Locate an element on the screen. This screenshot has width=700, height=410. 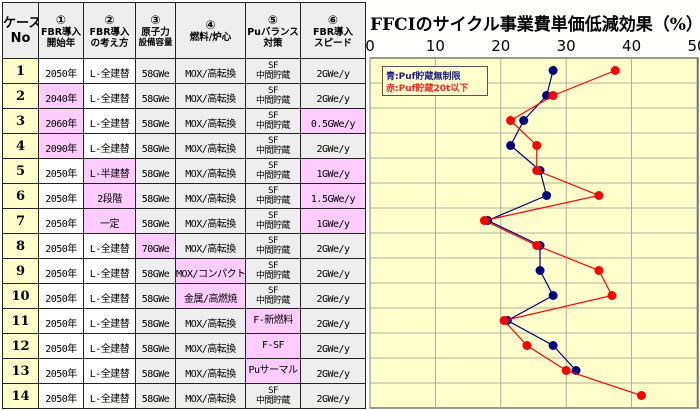
cell-speed: 1GWe/y is located at coordinates (333, 171).